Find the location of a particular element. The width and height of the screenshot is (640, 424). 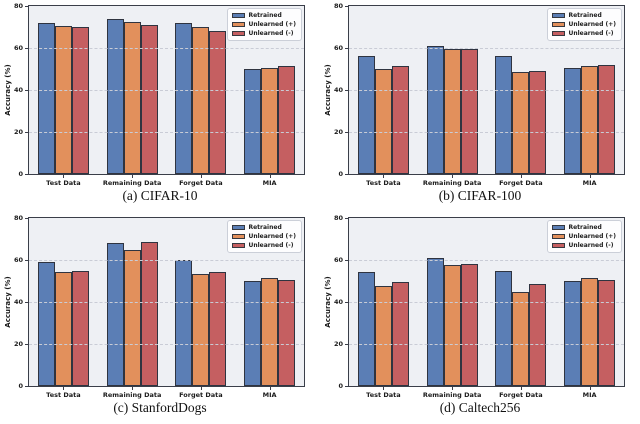

legend: Retrained Unlearned (+) Unlearned (-) is located at coordinates (264, 236).